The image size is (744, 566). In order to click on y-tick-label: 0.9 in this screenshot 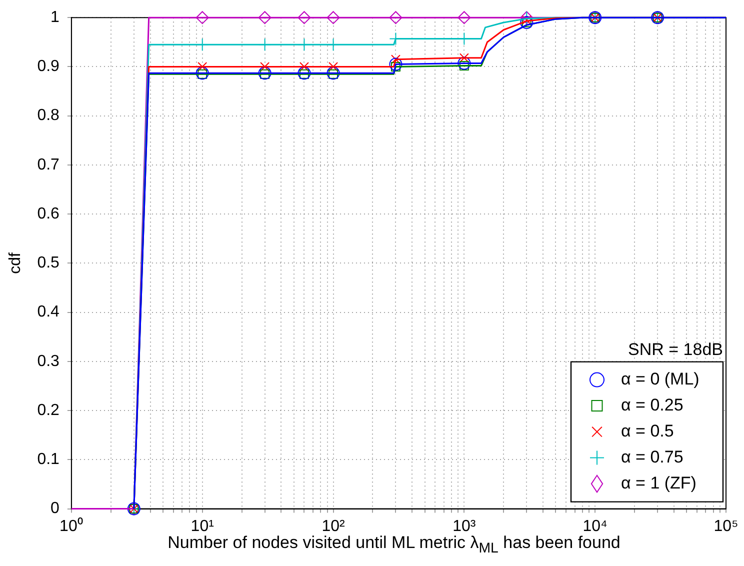, I will do `click(48, 67)`.